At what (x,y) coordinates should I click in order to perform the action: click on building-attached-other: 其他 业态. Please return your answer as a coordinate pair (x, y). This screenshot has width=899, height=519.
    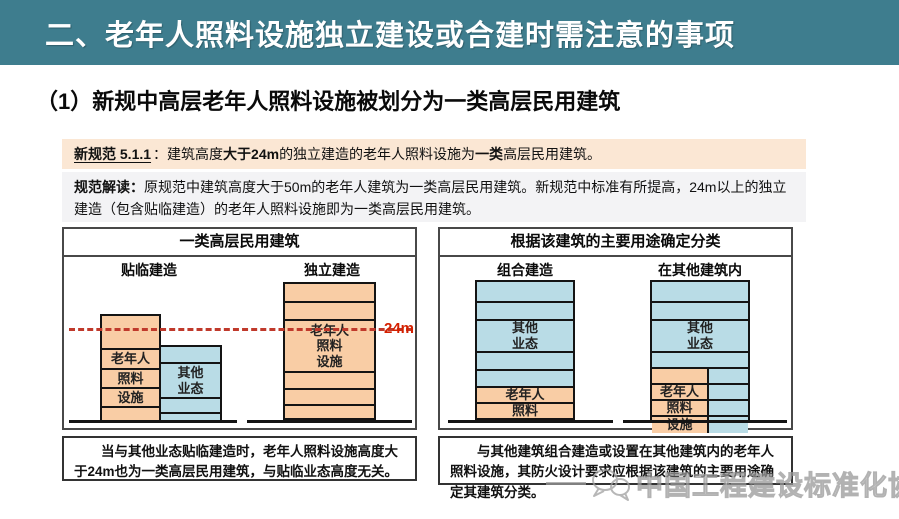
    Looking at the image, I should click on (190, 383).